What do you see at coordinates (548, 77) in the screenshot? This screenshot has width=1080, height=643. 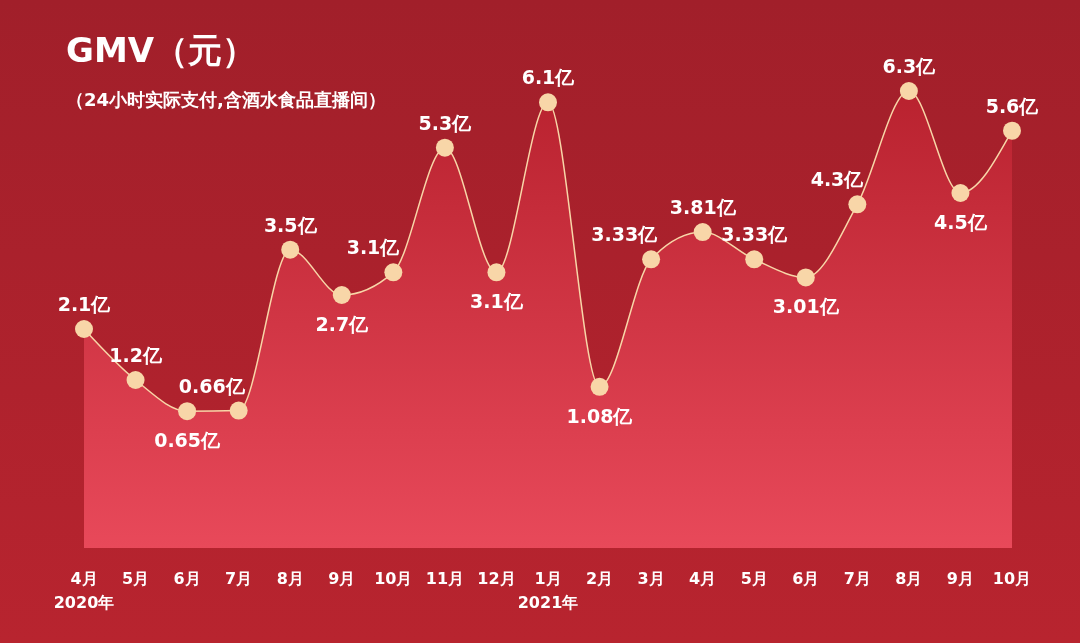 I see `data-label: 6.1亿` at bounding box center [548, 77].